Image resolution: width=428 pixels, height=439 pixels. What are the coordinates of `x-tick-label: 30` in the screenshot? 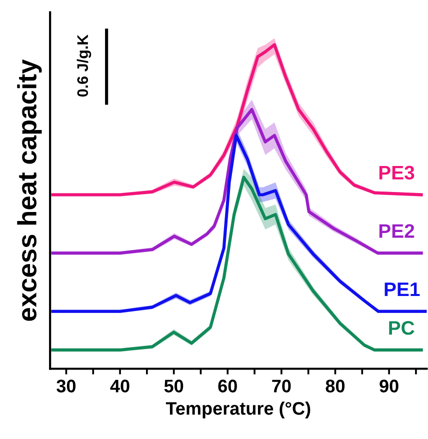 It's located at (66, 386).